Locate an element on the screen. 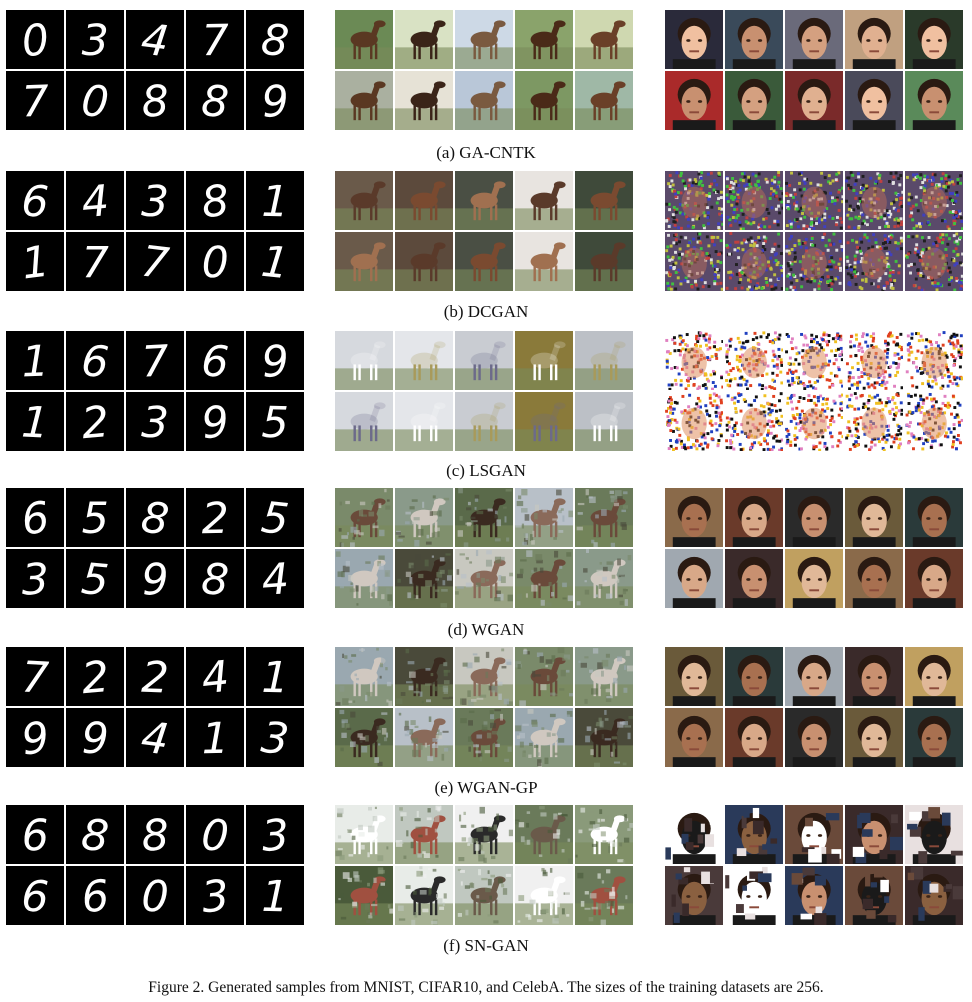  mnist-sample: 5 is located at coordinates (274, 517).